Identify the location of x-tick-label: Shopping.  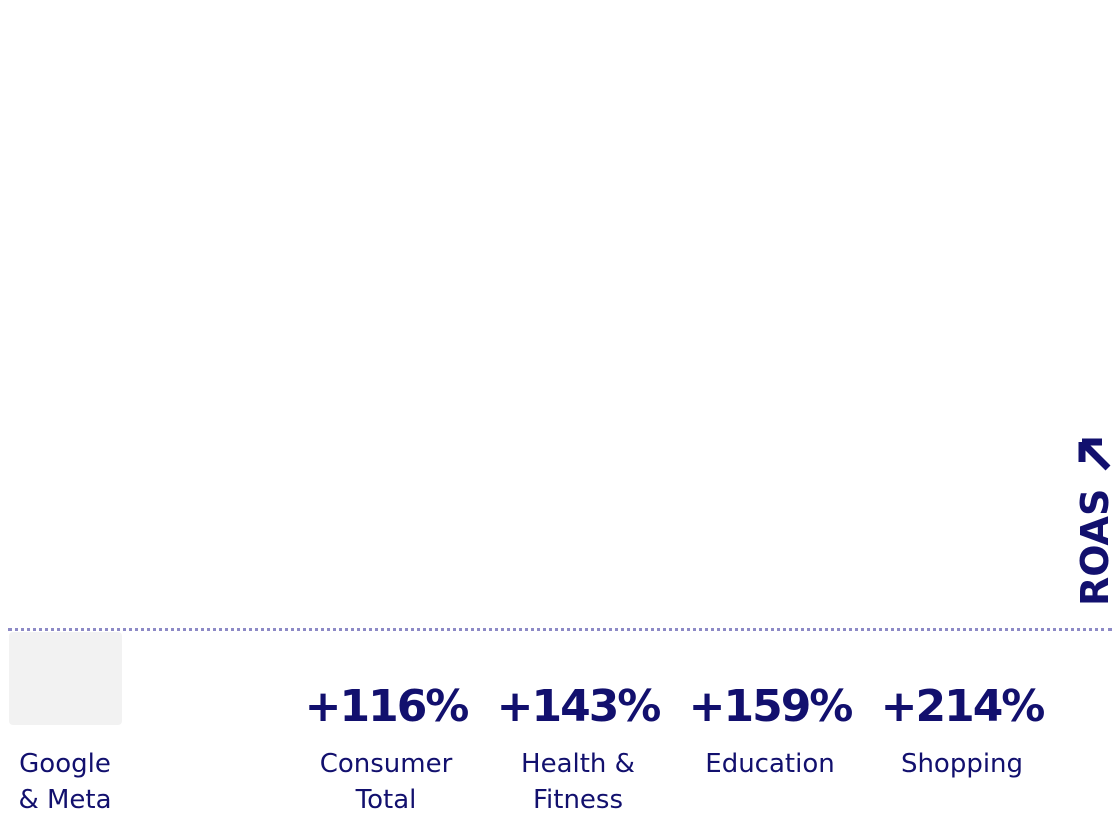
(962, 764).